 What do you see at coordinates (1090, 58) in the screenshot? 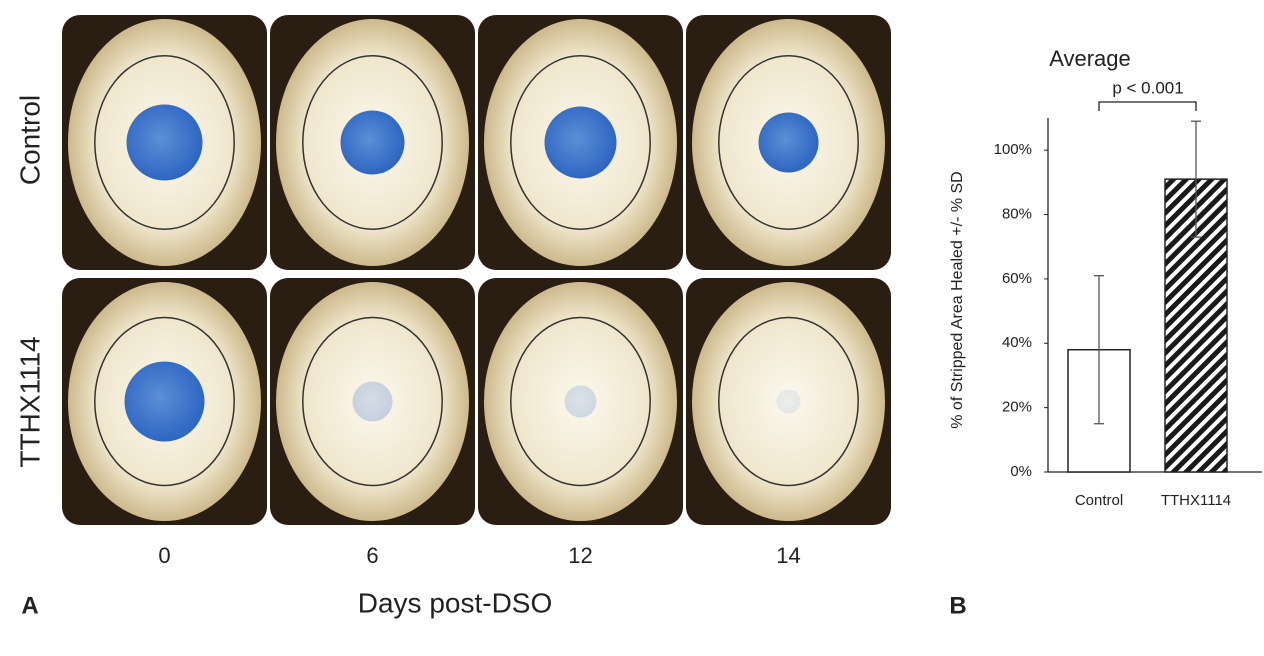
I see `chart-title: Average` at bounding box center [1090, 58].